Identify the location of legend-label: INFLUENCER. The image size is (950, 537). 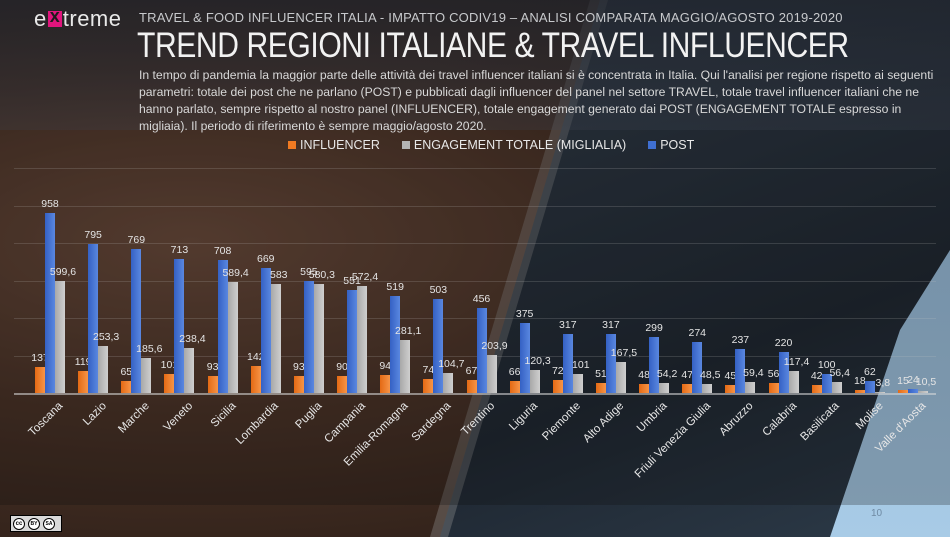
(340, 145).